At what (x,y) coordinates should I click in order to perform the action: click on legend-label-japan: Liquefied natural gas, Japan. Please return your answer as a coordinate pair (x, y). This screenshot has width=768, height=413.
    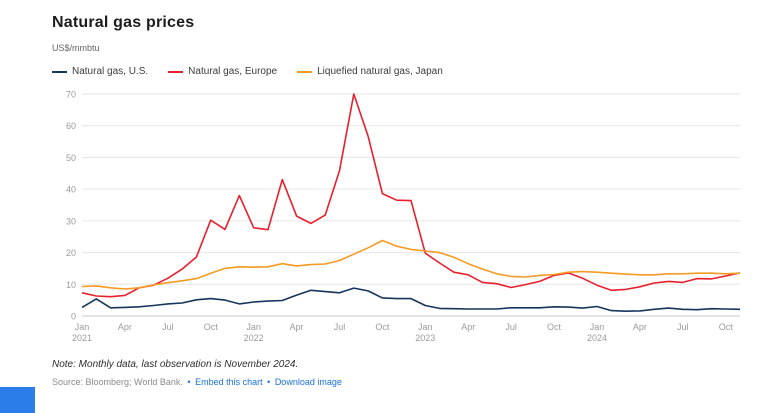
    Looking at the image, I should click on (380, 71).